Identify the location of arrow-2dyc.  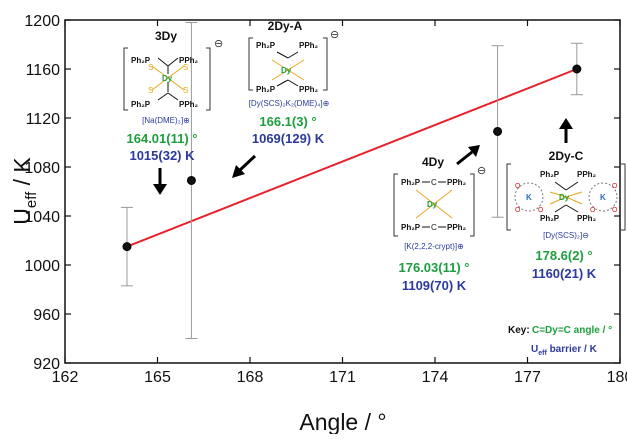
(566, 130).